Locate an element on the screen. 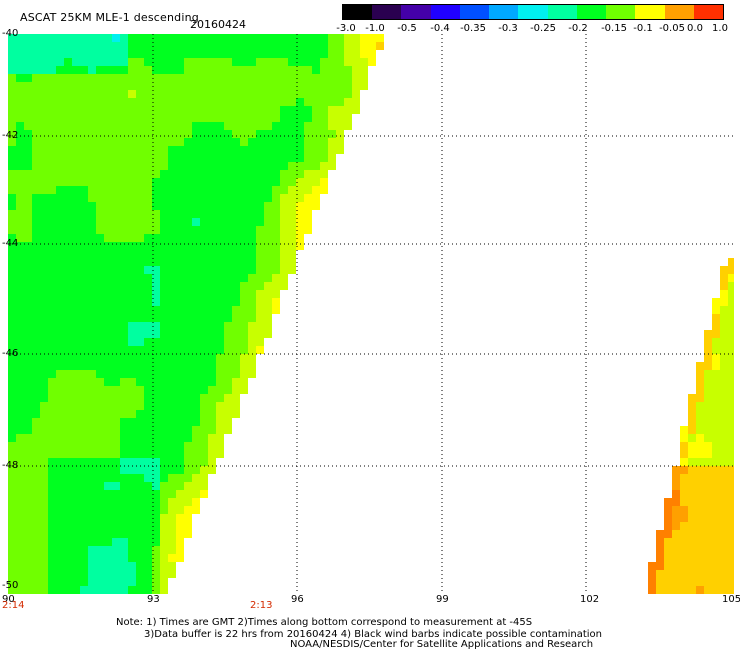 The width and height of the screenshot is (740, 650). longitude-label: 90 is located at coordinates (8, 599).